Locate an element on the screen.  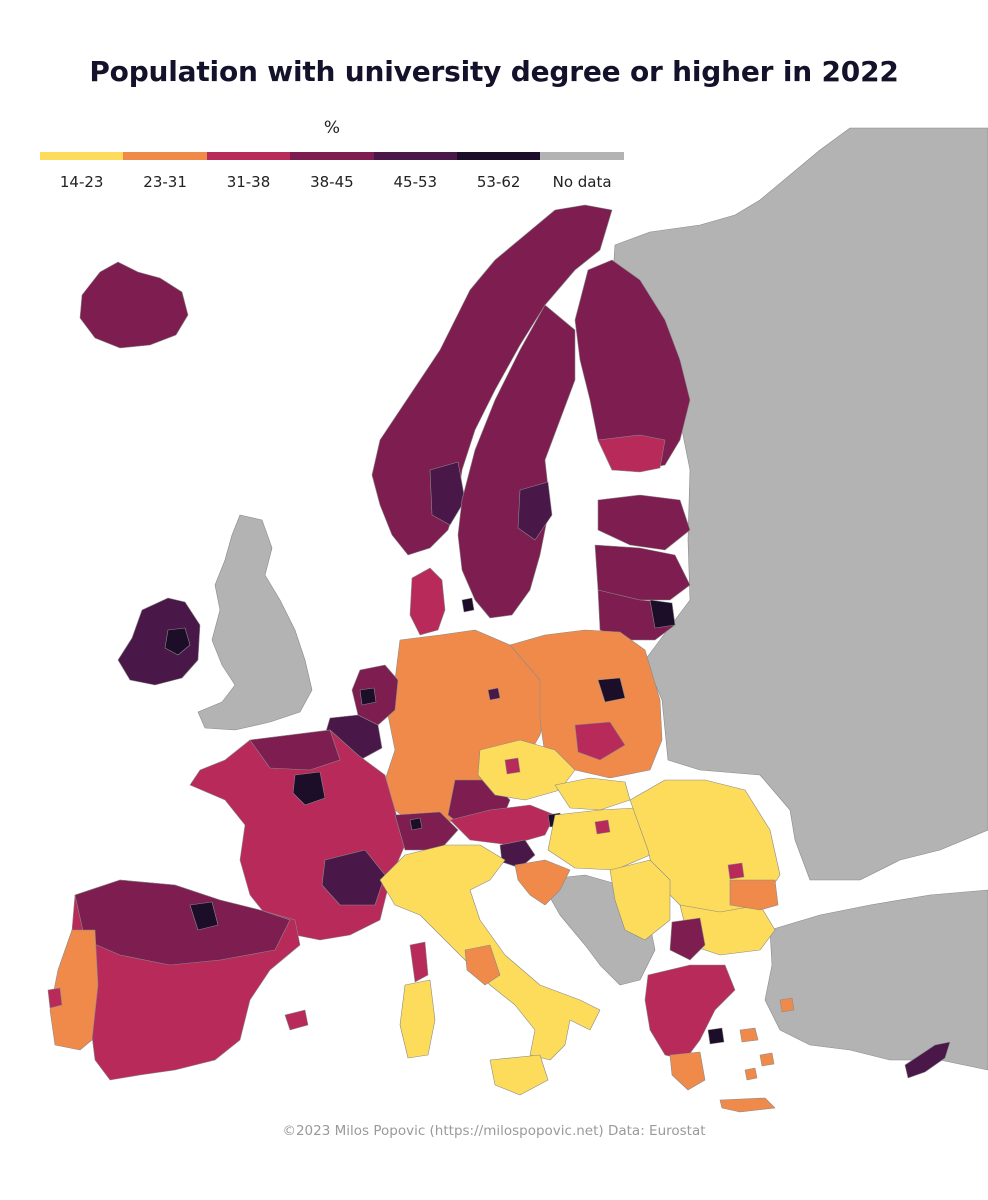
region-stockholm is located at coordinates (535, 511).